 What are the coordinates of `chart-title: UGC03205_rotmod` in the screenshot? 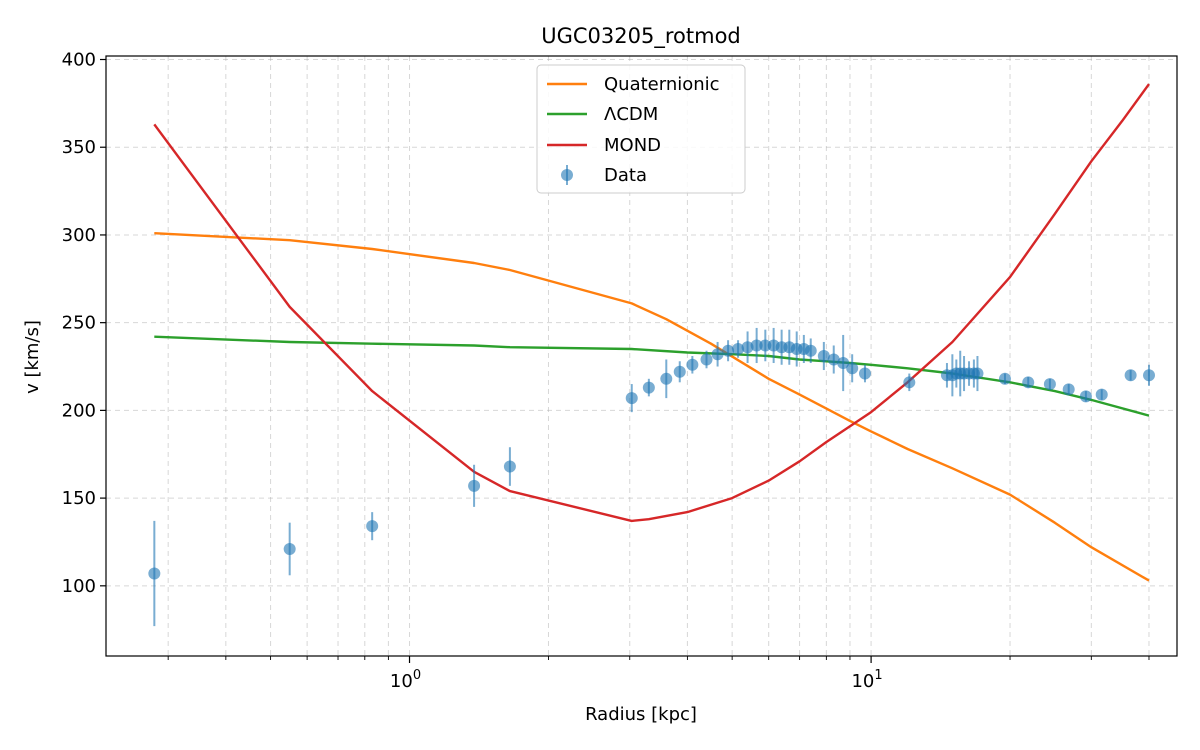 It's located at (641, 36).